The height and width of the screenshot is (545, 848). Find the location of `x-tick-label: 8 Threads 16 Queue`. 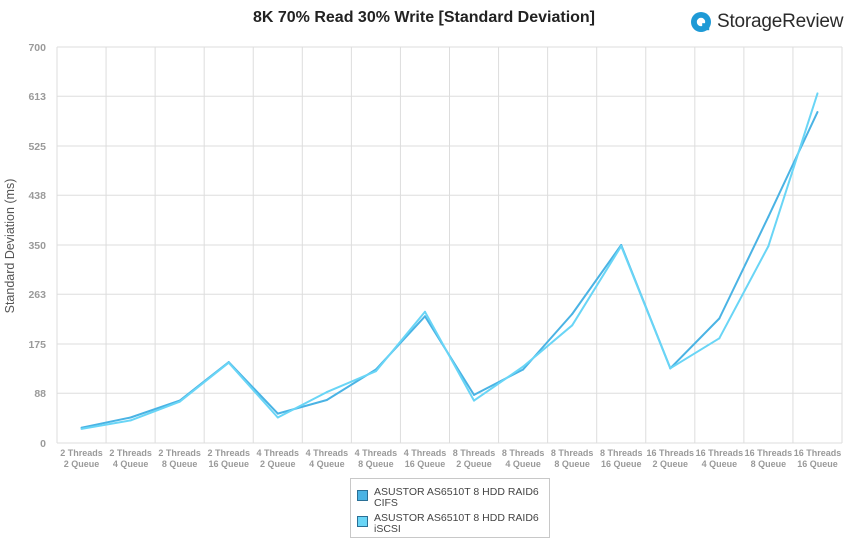

x-tick-label: 8 Threads 16 Queue is located at coordinates (621, 458).